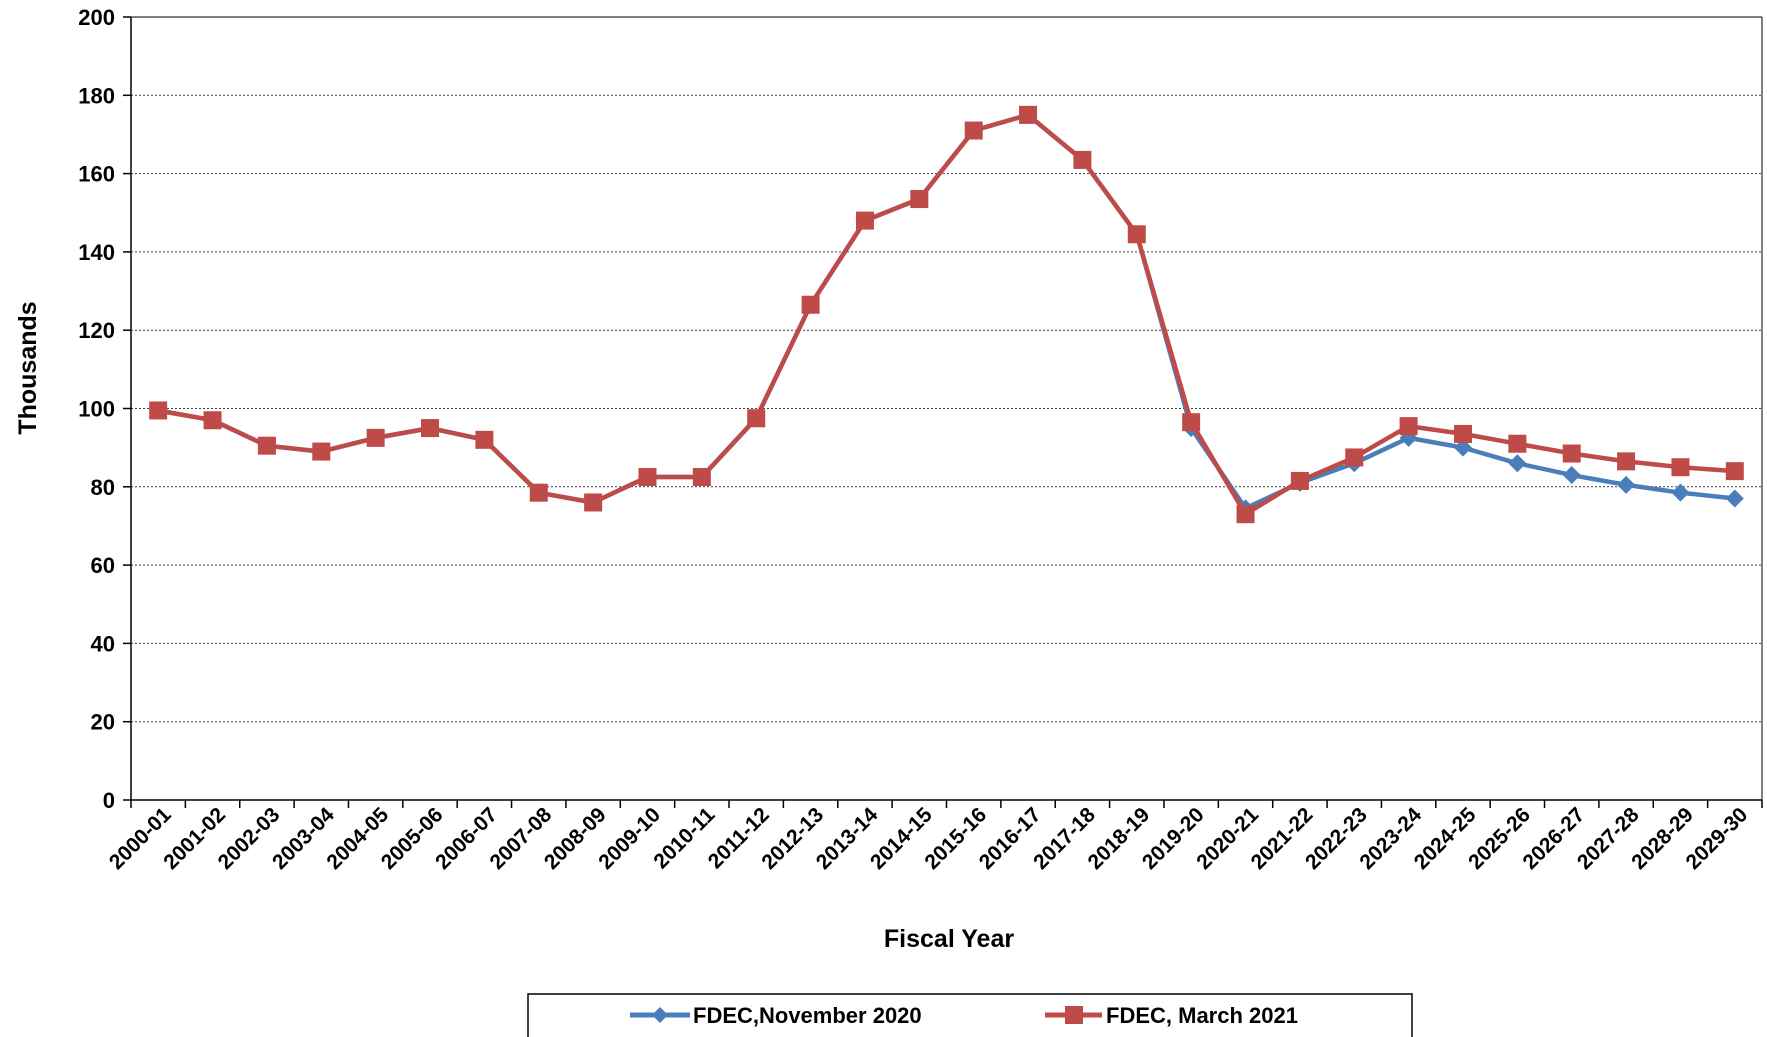 The width and height of the screenshot is (1767, 1037). I want to click on y-tick-label: 120, so click(96, 330).